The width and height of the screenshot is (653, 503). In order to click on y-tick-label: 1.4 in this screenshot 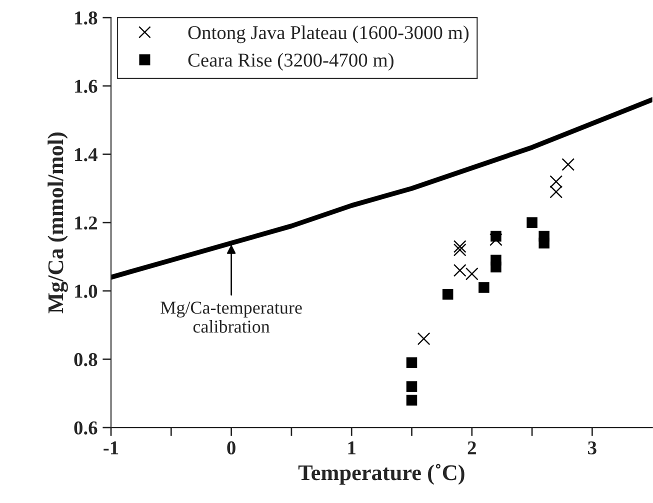, I will do `click(86, 155)`.